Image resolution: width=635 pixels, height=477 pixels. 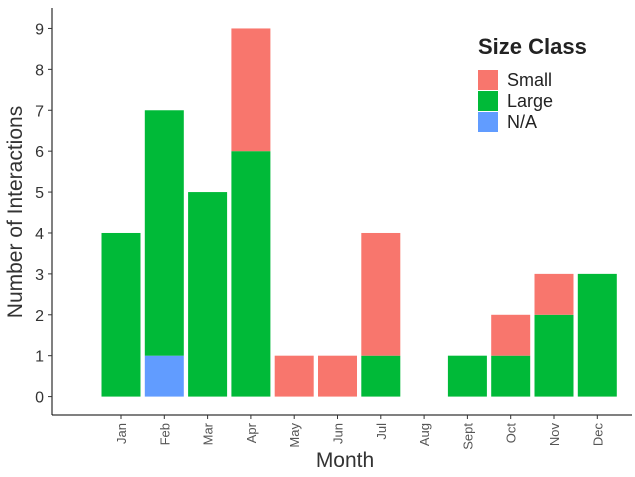 What do you see at coordinates (39, 193) in the screenshot?
I see `y-tick-label: 5` at bounding box center [39, 193].